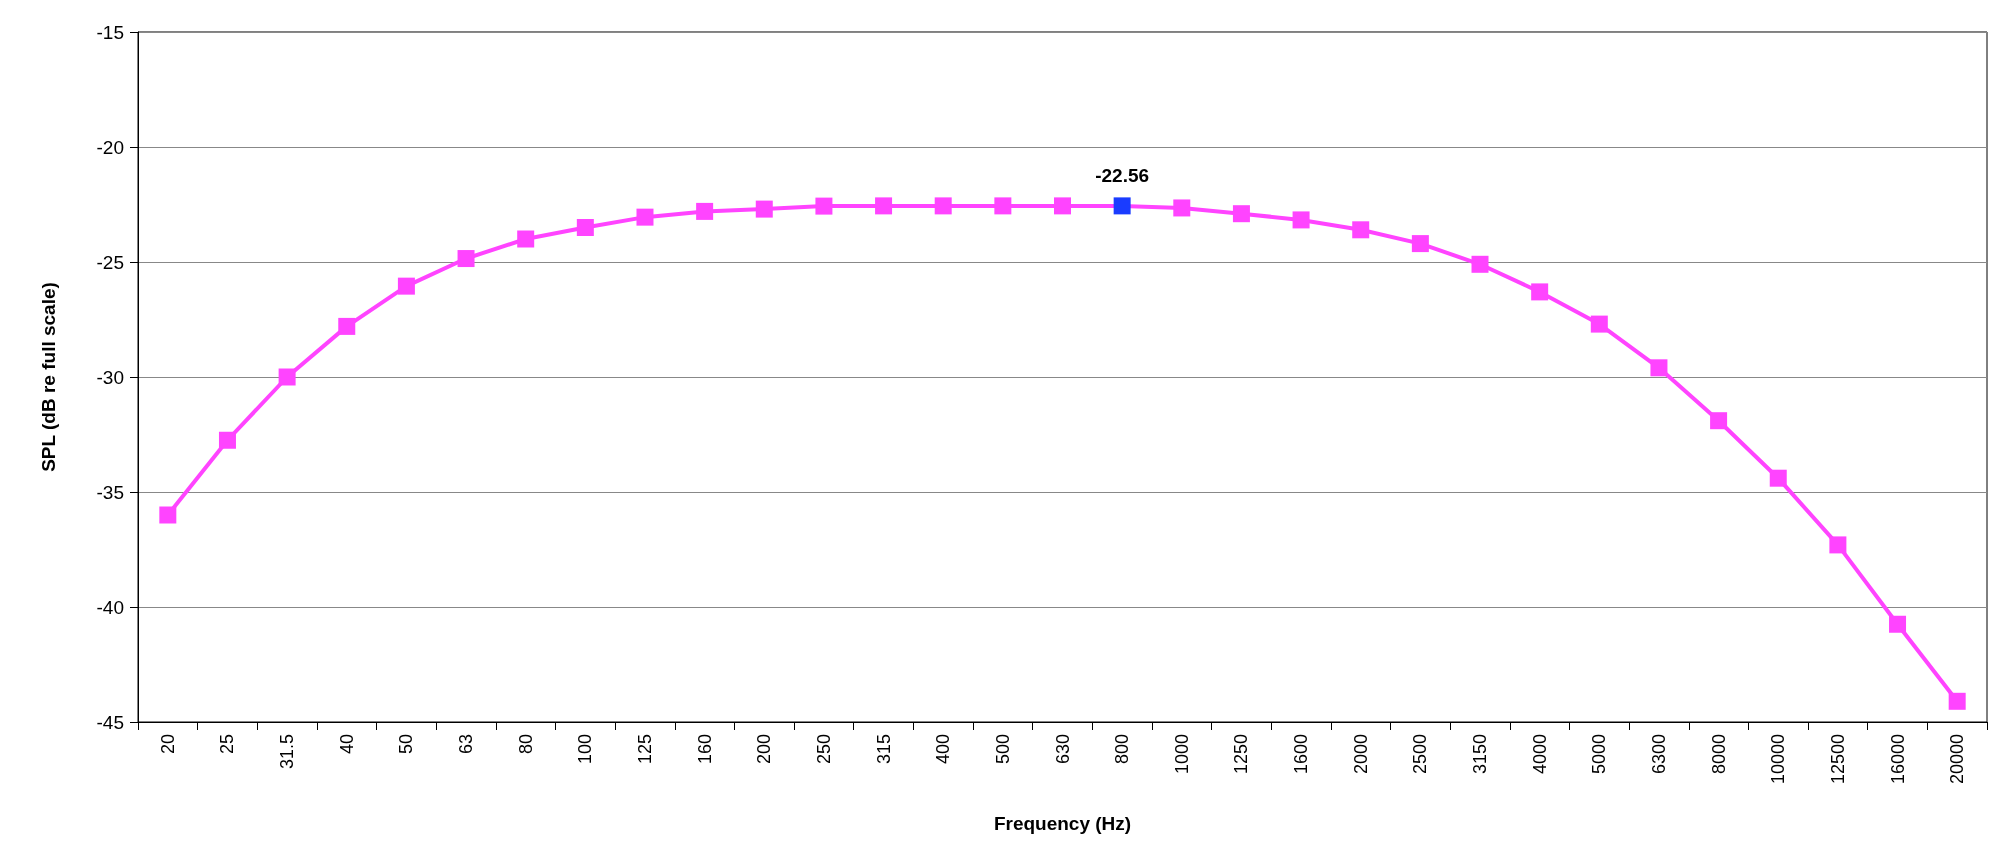 Image resolution: width=2009 pixels, height=850 pixels. I want to click on x-tick-label: 16000, so click(1897, 759).